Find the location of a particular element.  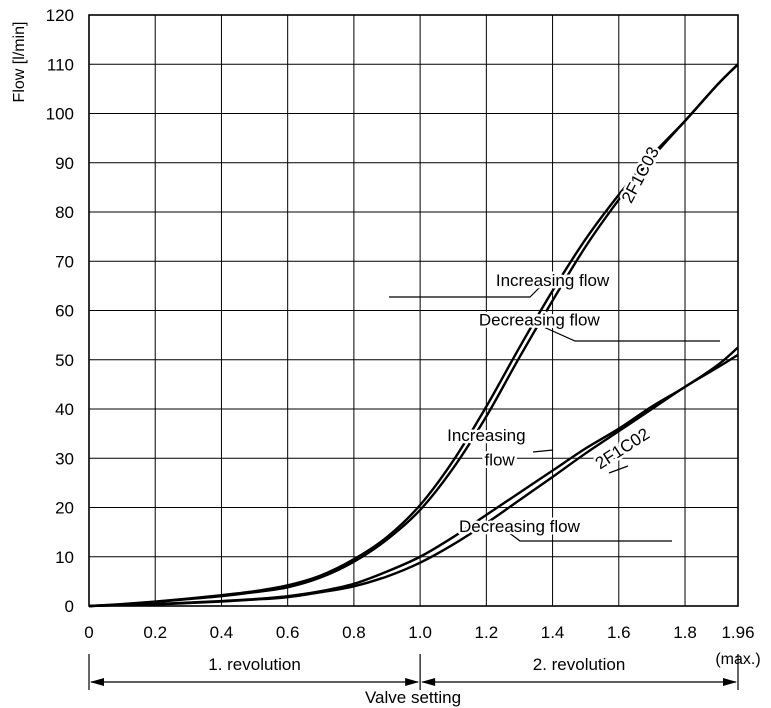

annotation-label: 2F1C02 is located at coordinates (622, 448).